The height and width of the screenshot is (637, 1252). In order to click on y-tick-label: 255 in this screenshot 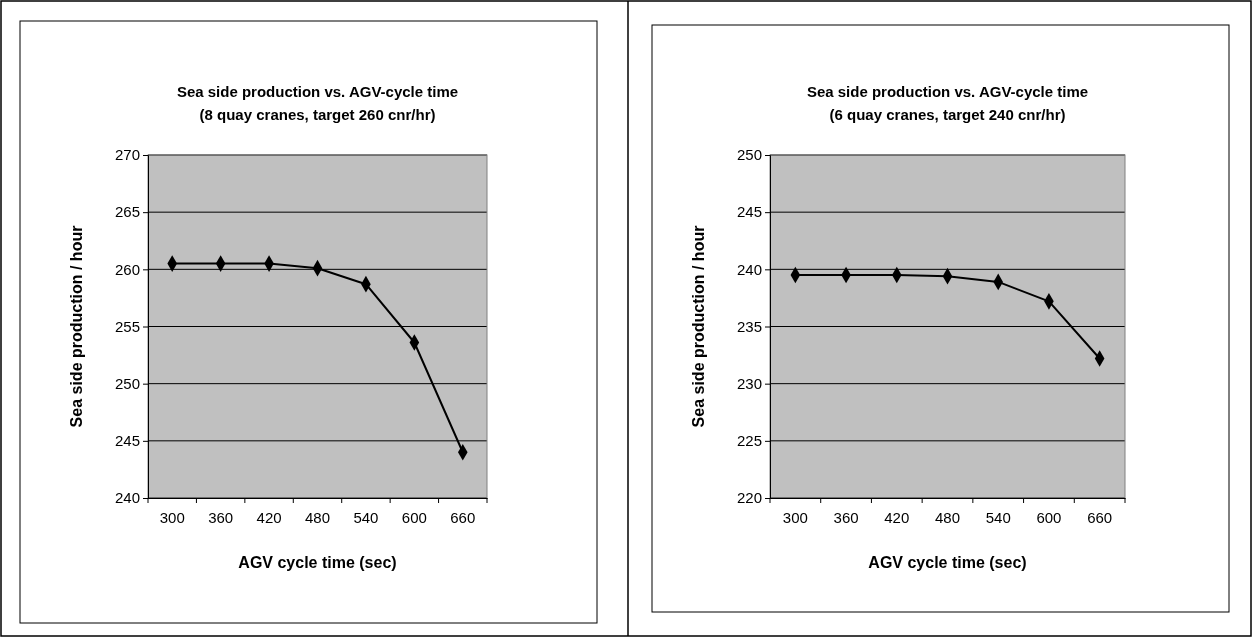, I will do `click(127, 326)`.